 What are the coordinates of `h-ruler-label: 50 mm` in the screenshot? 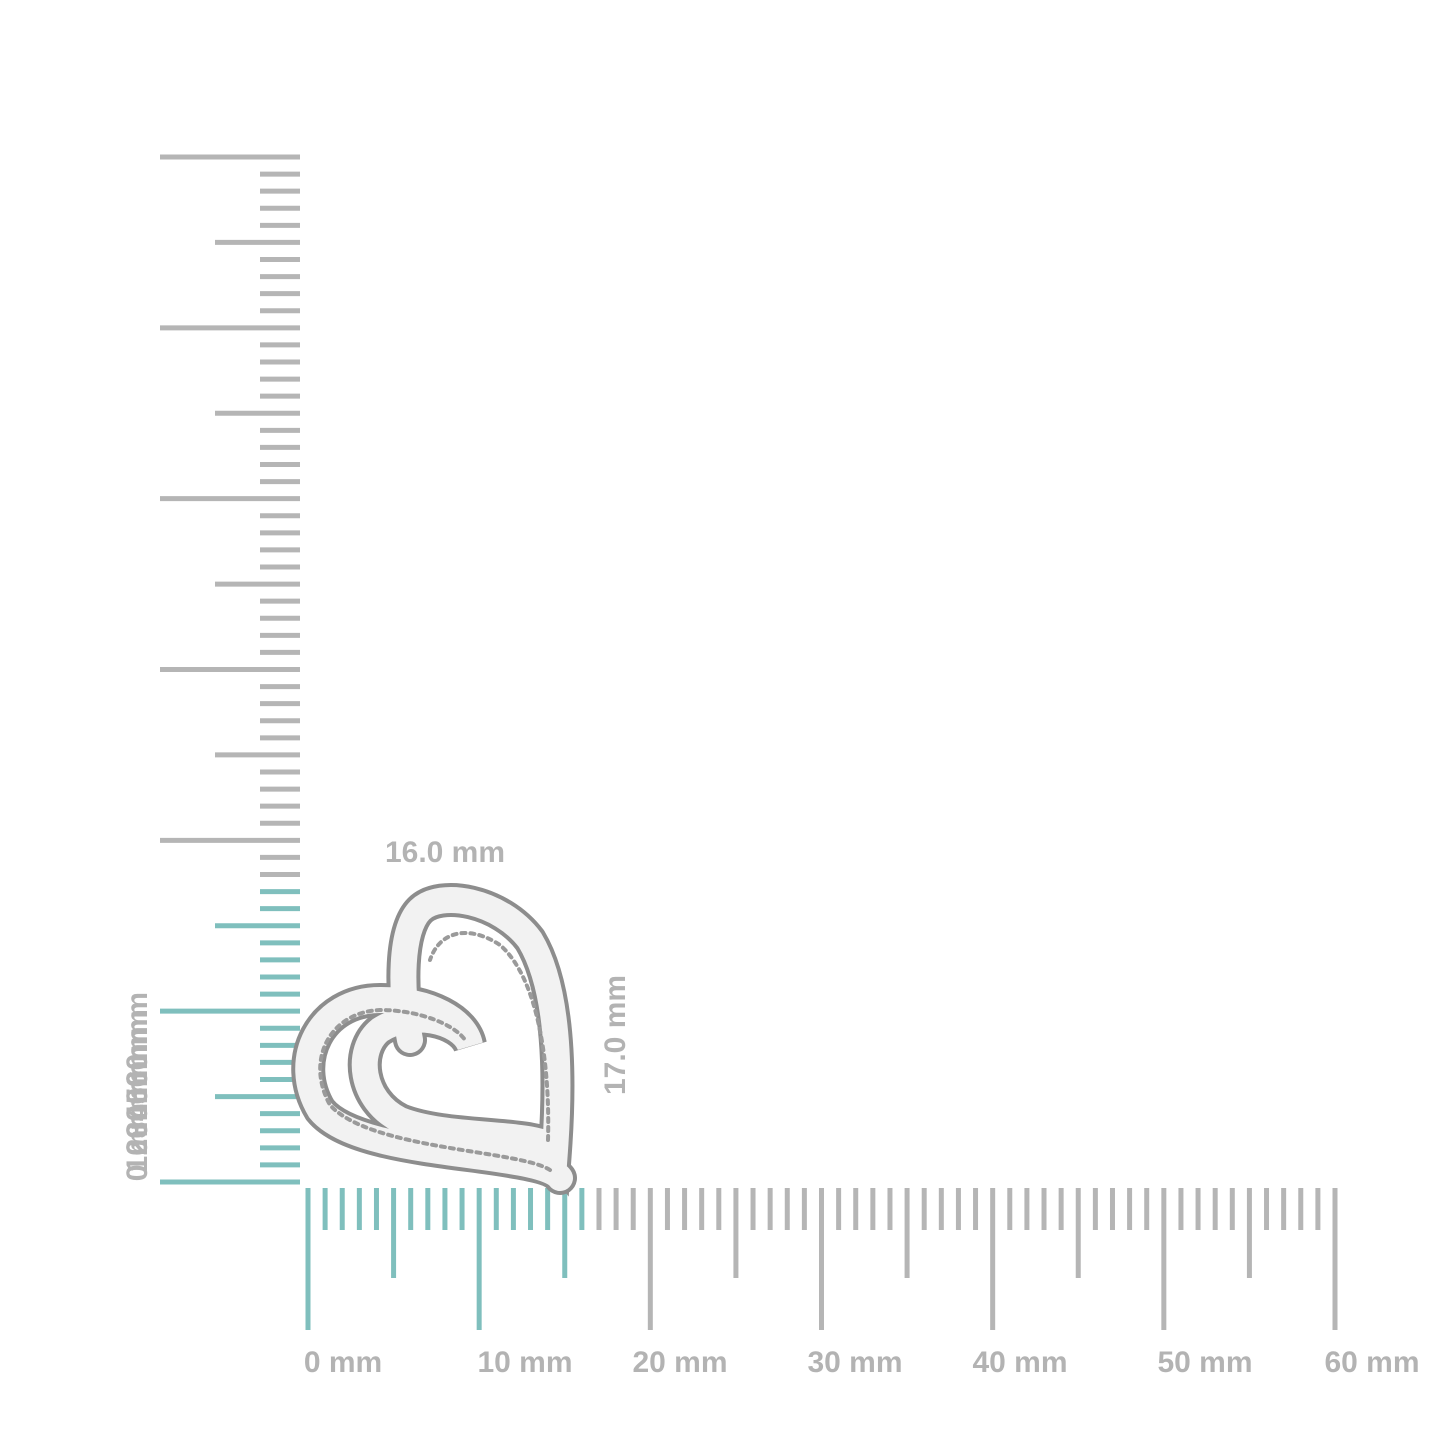 It's located at (1204, 1362).